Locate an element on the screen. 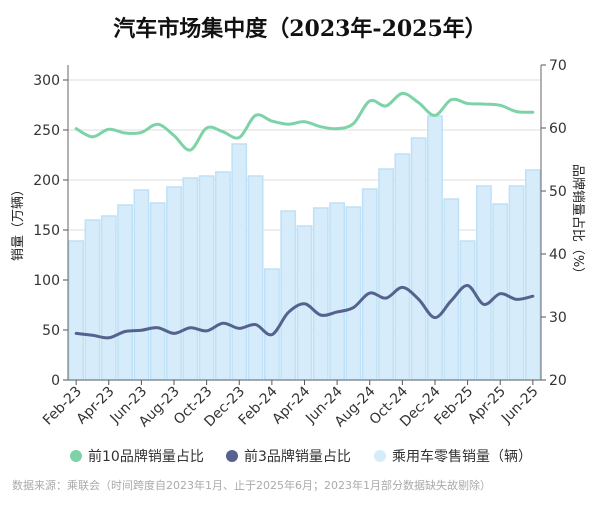 The height and width of the screenshot is (512, 600). y-left-tick-label: 200 is located at coordinates (46, 181).